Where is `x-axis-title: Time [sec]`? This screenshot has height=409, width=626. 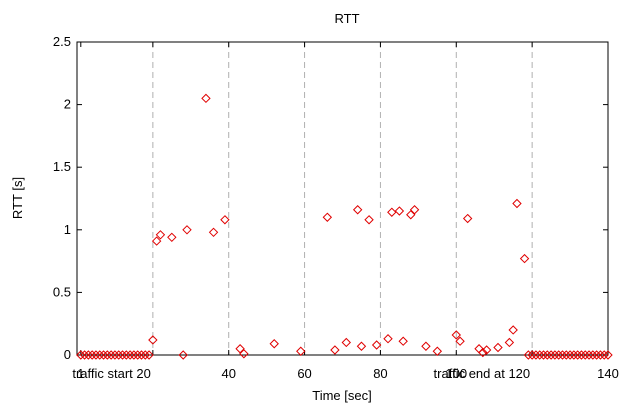 x-axis-title: Time [sec] is located at coordinates (341, 395).